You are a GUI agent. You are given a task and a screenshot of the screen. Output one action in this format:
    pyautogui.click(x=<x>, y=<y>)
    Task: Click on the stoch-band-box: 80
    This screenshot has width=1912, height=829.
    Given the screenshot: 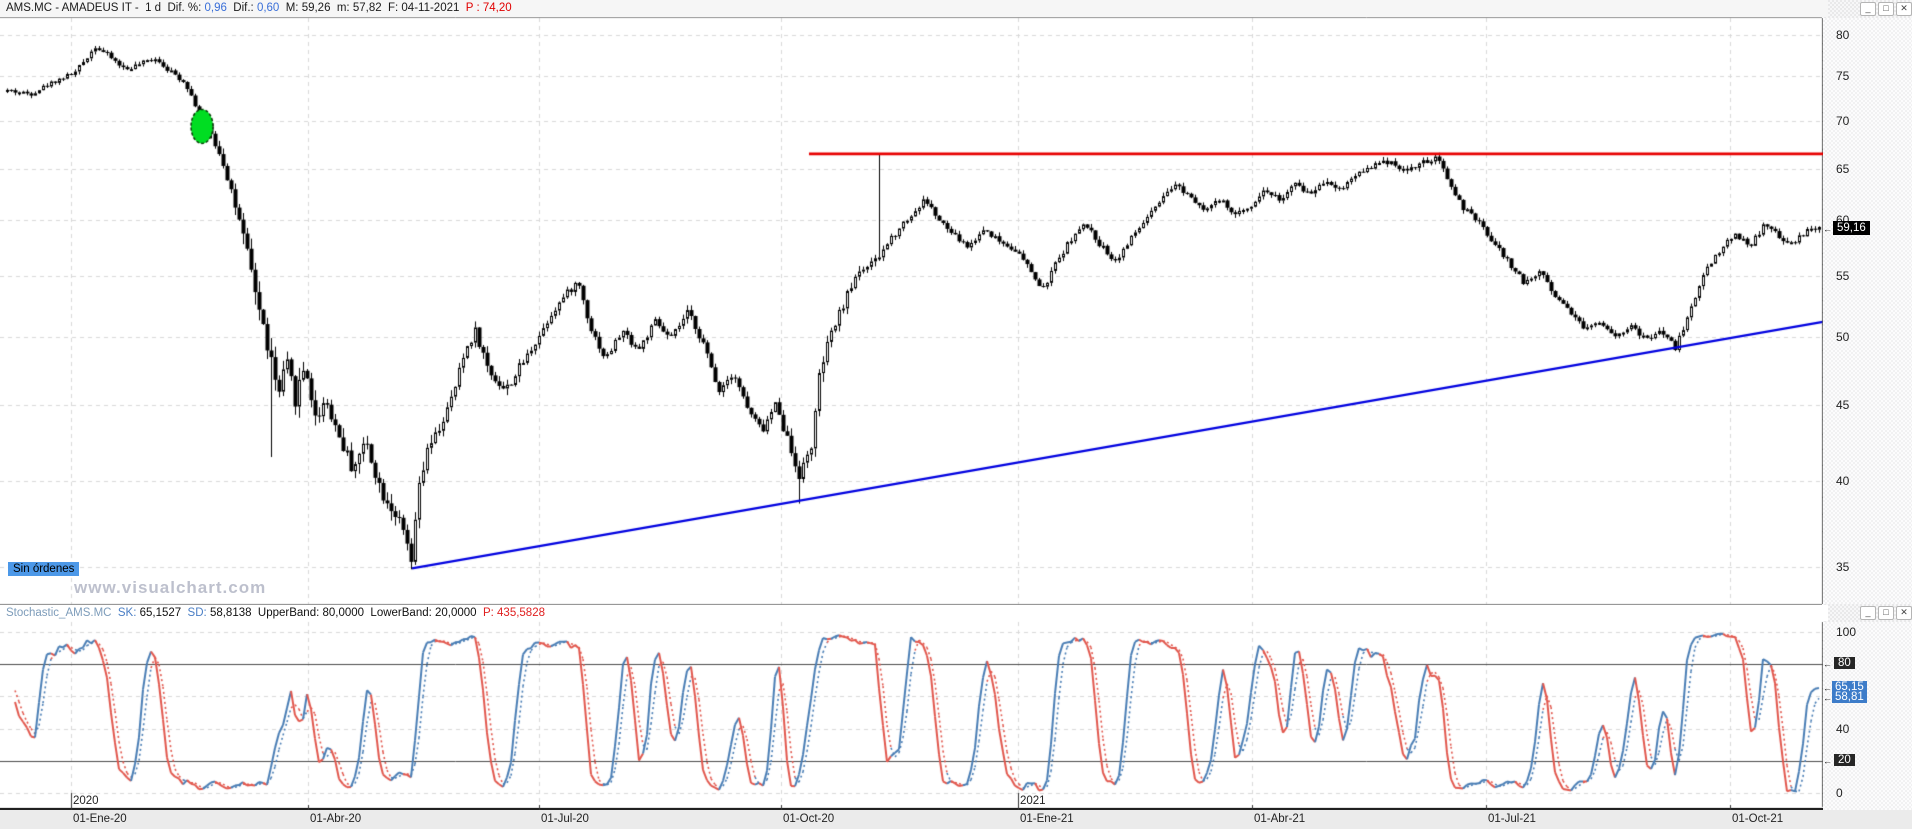 What is the action you would take?
    pyautogui.click(x=1844, y=663)
    